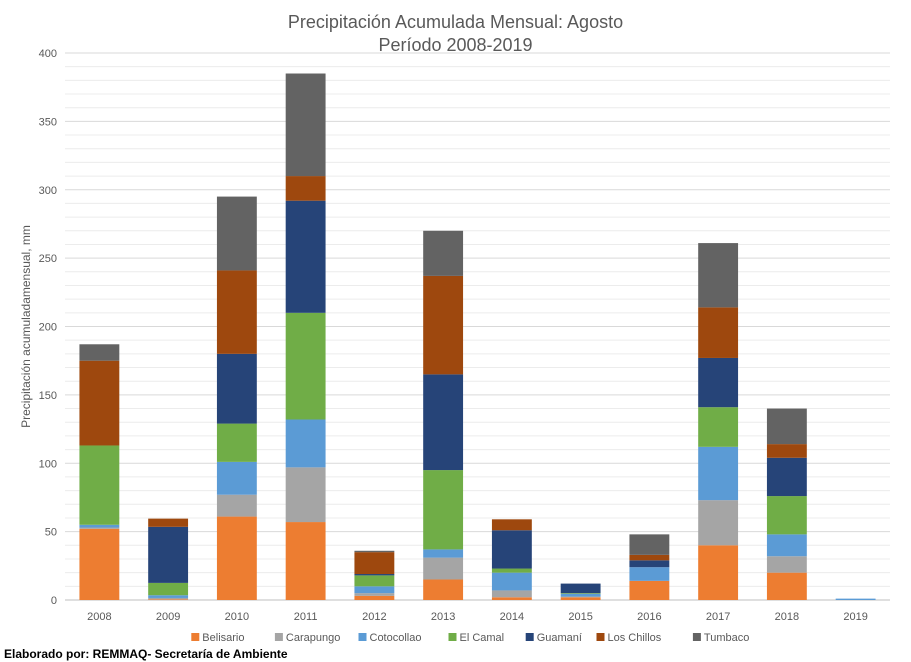  I want to click on bar-2015-carapungo, so click(580, 597).